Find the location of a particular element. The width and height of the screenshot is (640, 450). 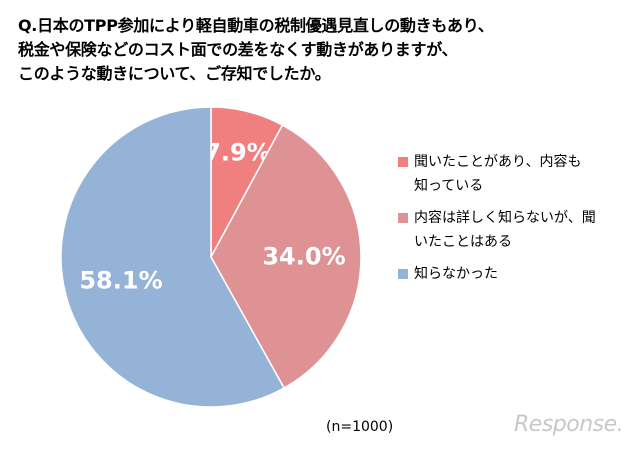

legend-label-heard-line-2: いたことはある is located at coordinates (463, 242).